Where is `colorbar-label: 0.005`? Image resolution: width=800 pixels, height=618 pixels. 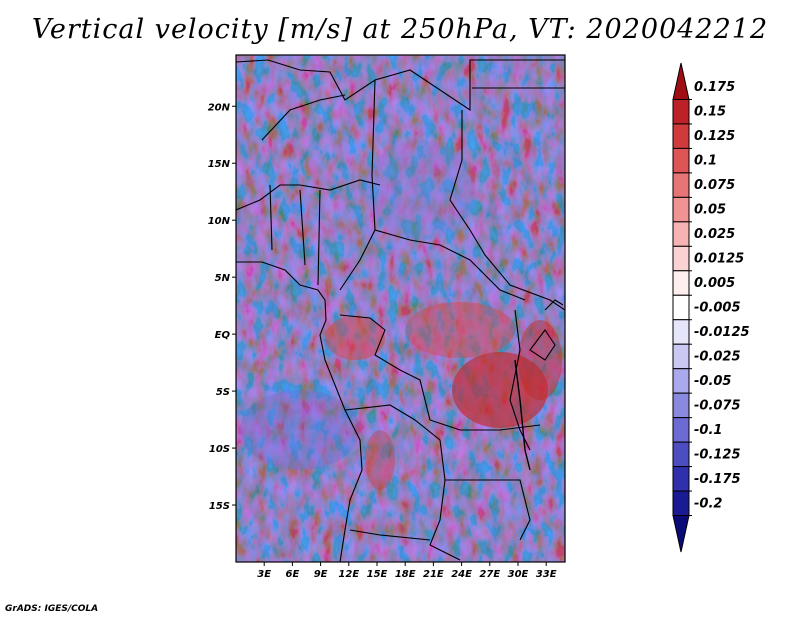 colorbar-label: 0.005 is located at coordinates (714, 283).